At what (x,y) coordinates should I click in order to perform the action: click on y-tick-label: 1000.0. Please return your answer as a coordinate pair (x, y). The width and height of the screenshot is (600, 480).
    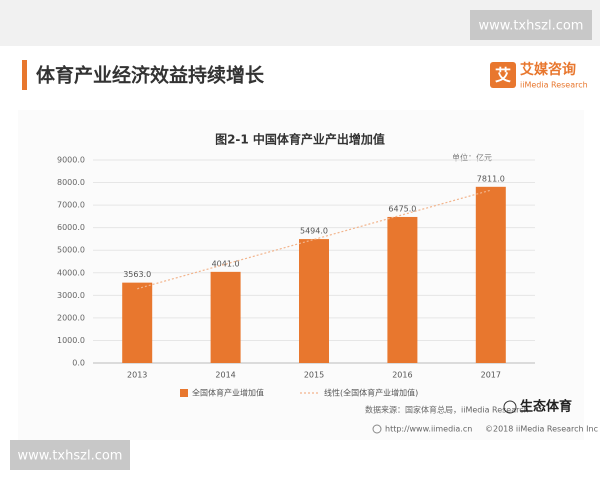
    Looking at the image, I should click on (71, 340).